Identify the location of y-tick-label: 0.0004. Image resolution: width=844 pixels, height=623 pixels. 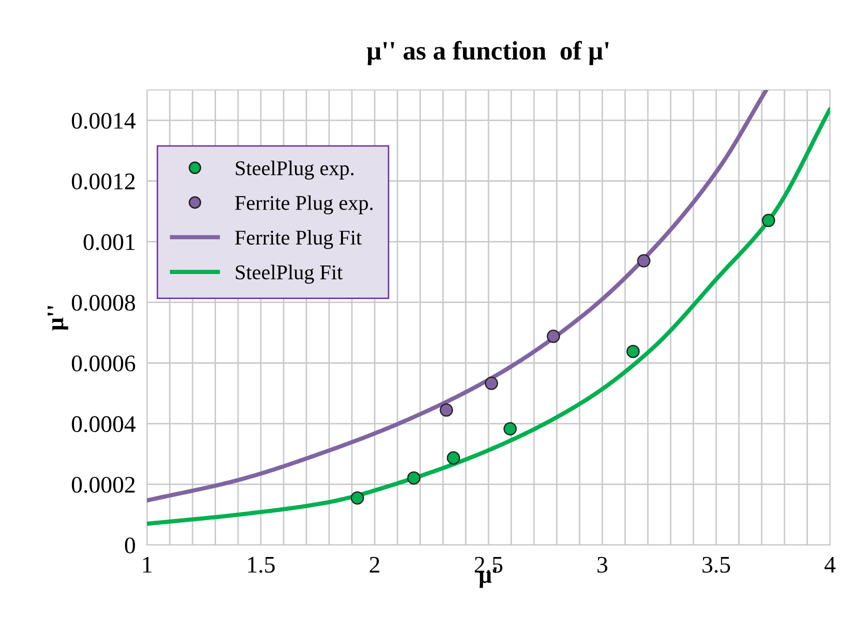
(104, 424).